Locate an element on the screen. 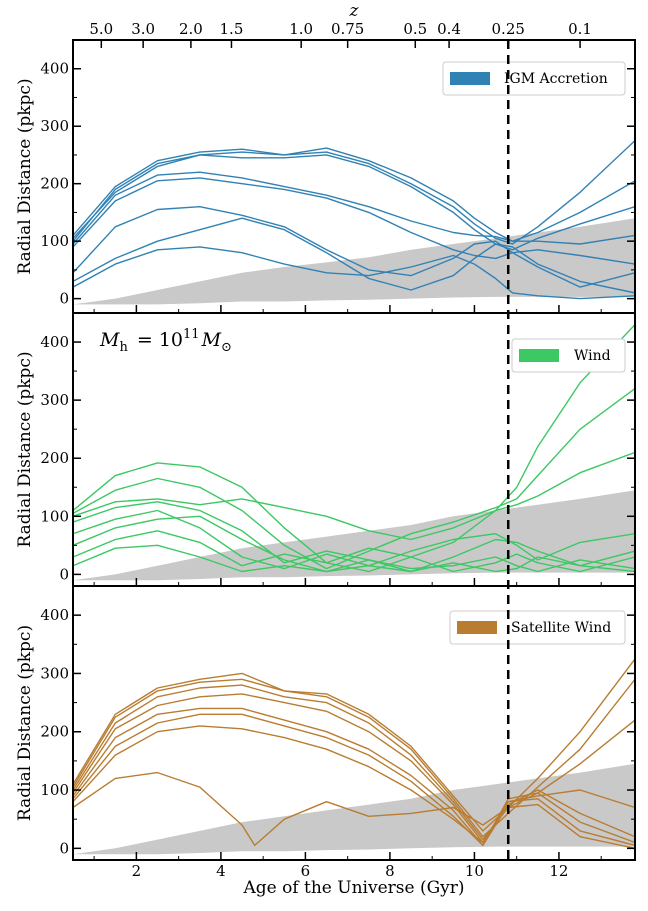 Image resolution: width=648 pixels, height=911 pixels. satellite-legend-swatch is located at coordinates (477, 627).